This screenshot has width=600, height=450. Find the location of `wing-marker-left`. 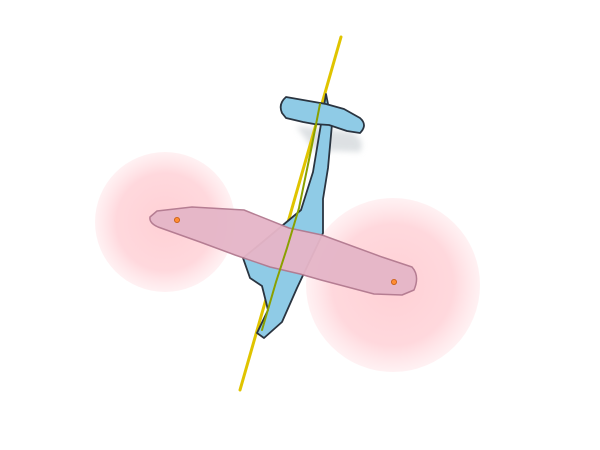

wing-marker-left is located at coordinates (176, 219).